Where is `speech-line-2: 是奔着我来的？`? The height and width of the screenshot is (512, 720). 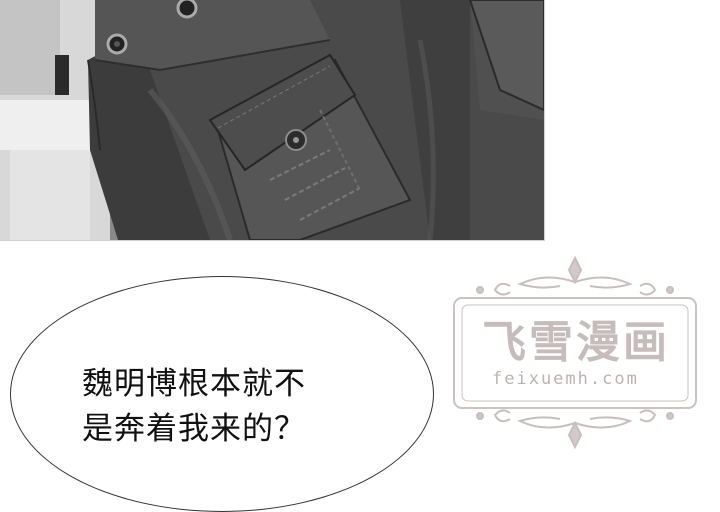 speech-line-2: 是奔着我来的？ is located at coordinates (194, 429).